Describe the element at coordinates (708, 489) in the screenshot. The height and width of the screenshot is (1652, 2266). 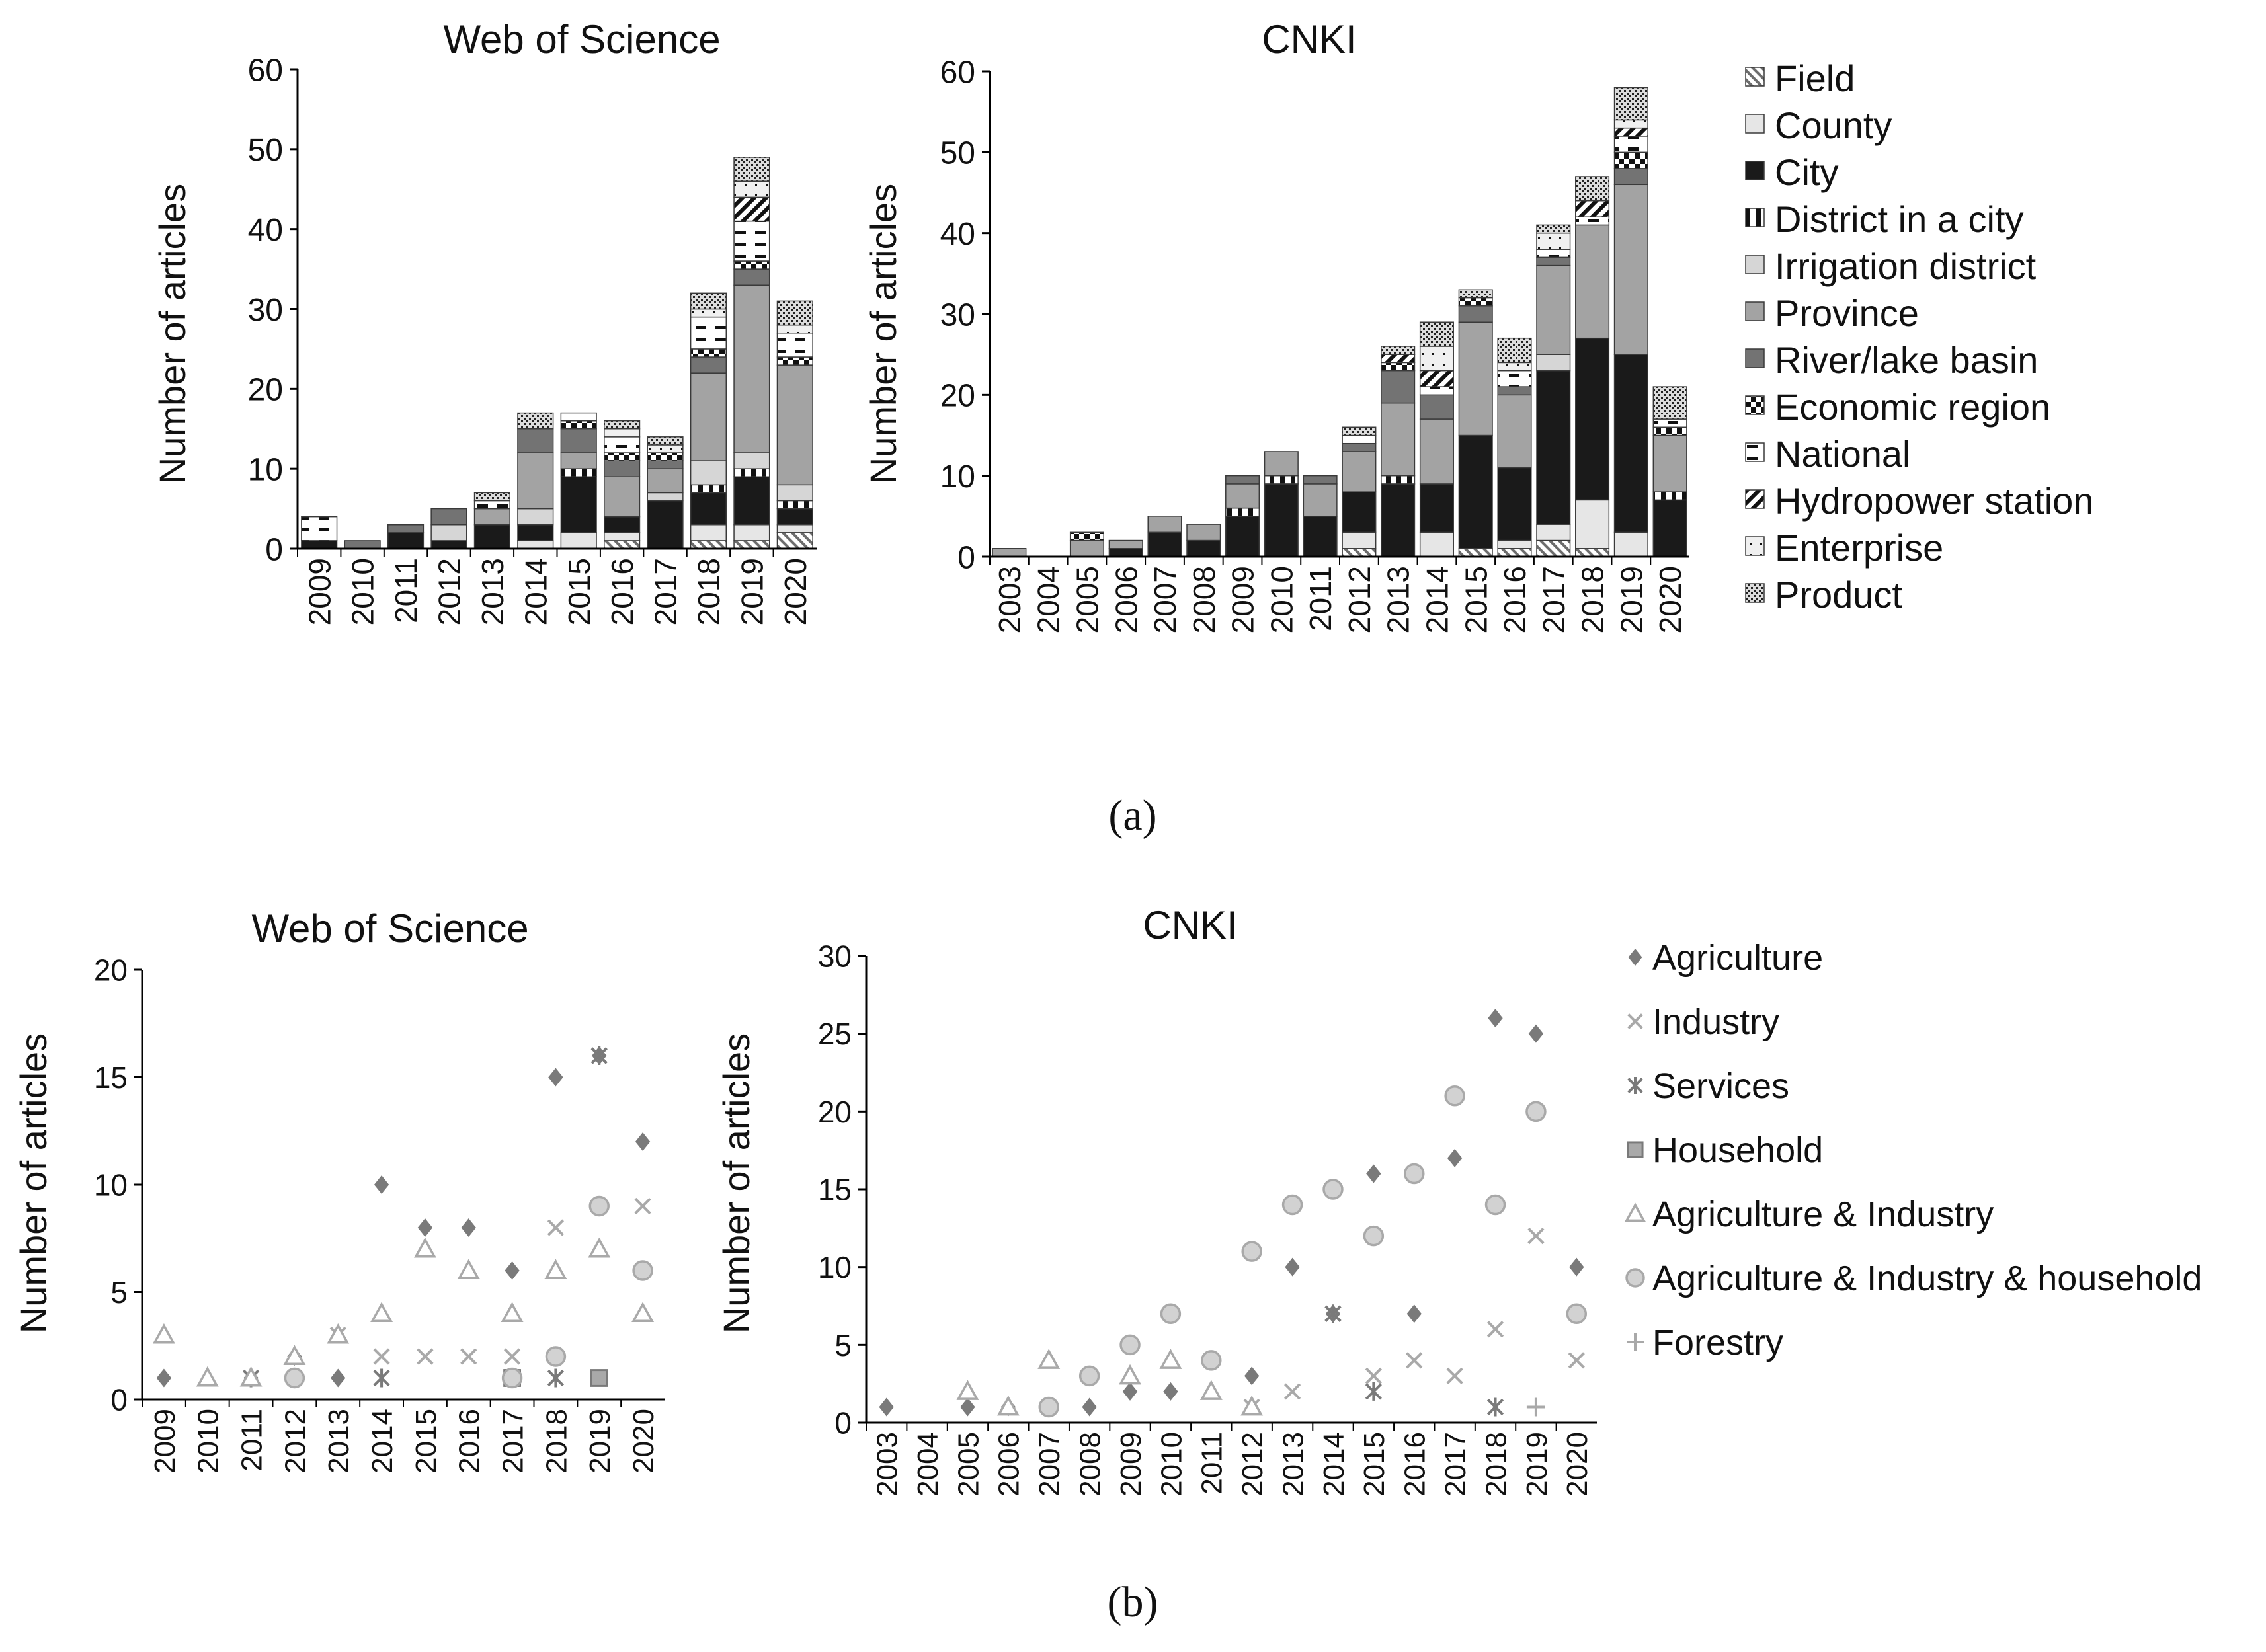
I see `bar-district-in-a-city-2018` at that location.